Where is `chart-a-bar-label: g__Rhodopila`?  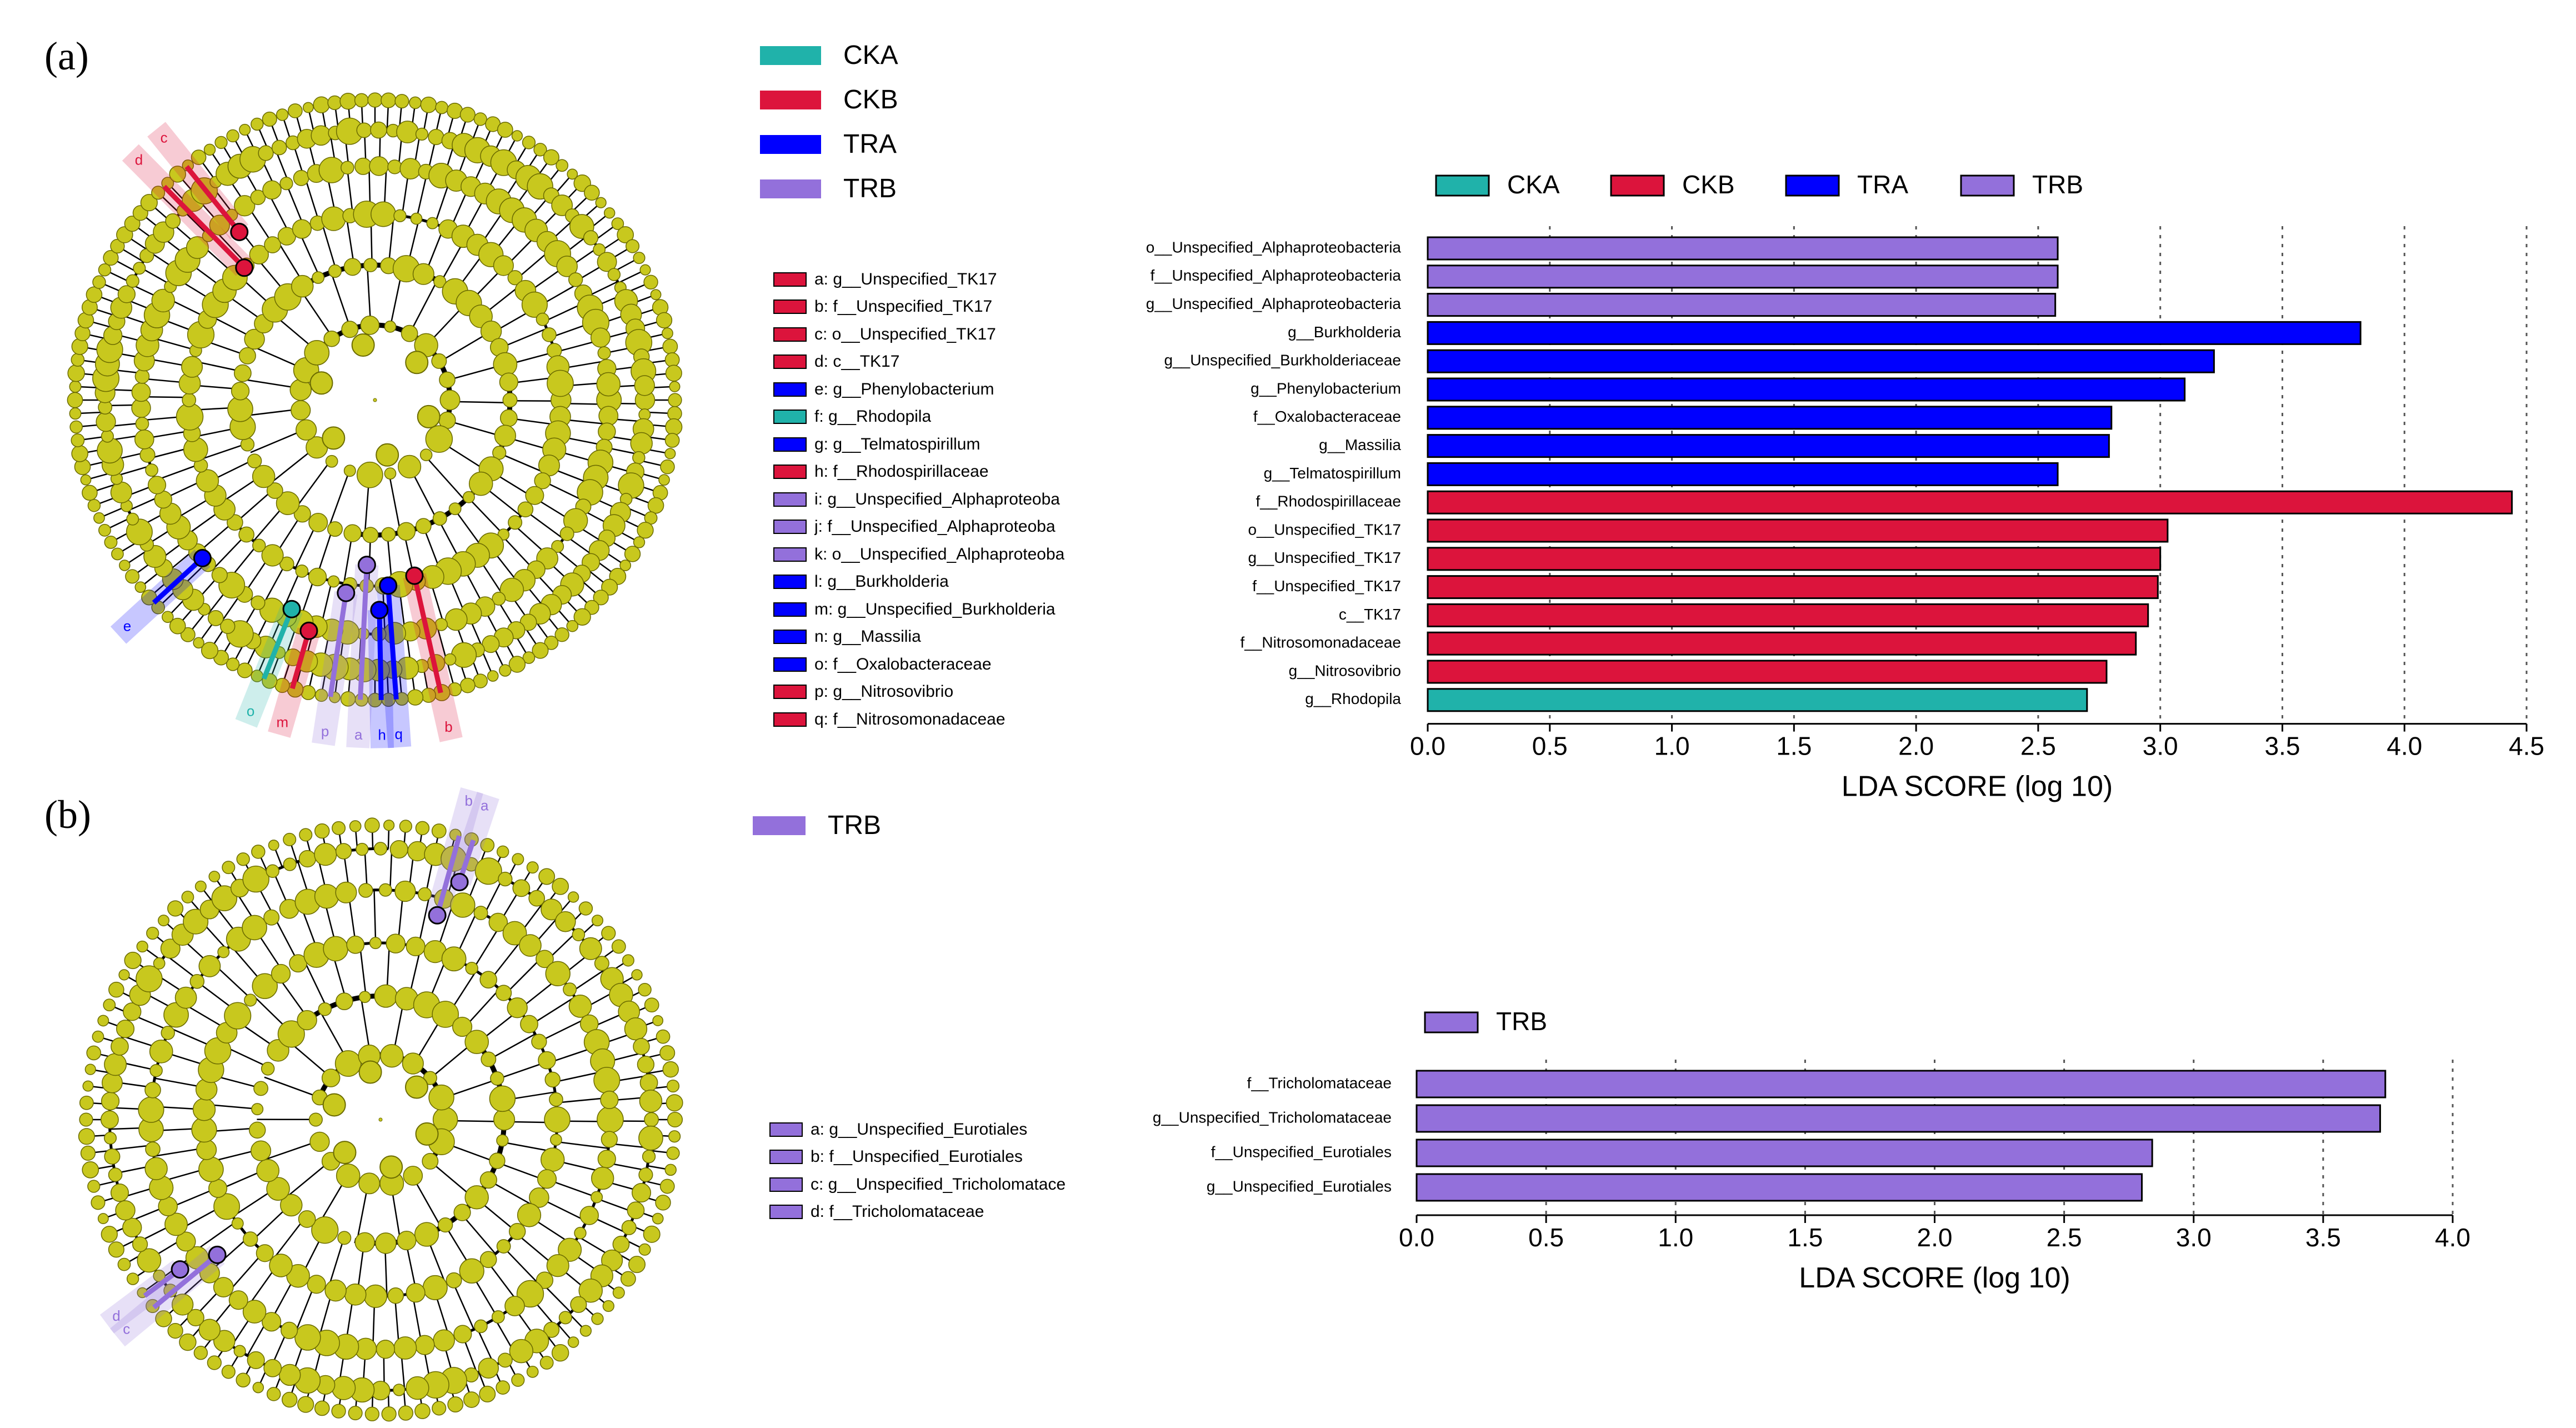
chart-a-bar-label: g__Rhodopila is located at coordinates (1353, 699).